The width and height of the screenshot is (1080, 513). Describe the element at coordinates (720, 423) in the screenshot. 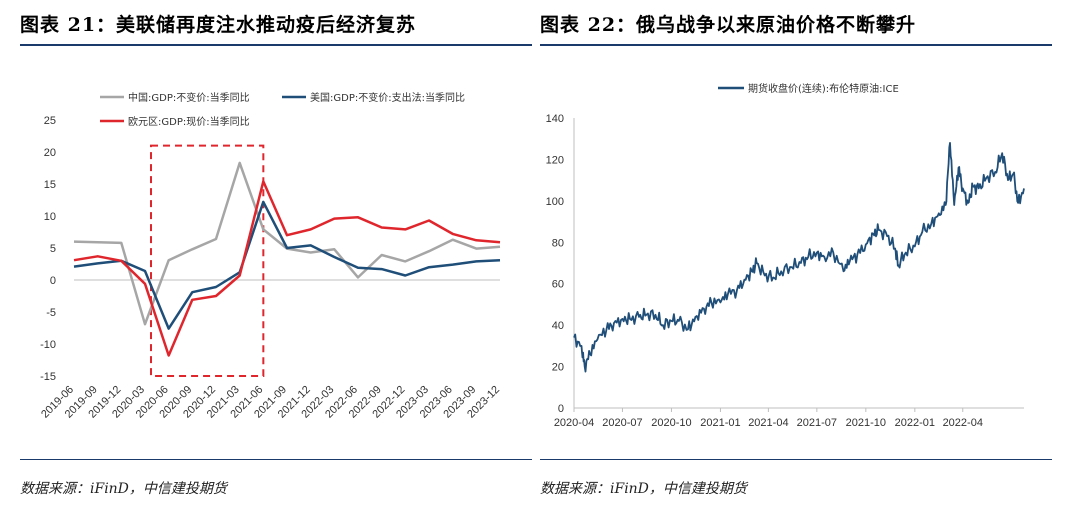

I see `x-tick-label: 2021-01` at that location.